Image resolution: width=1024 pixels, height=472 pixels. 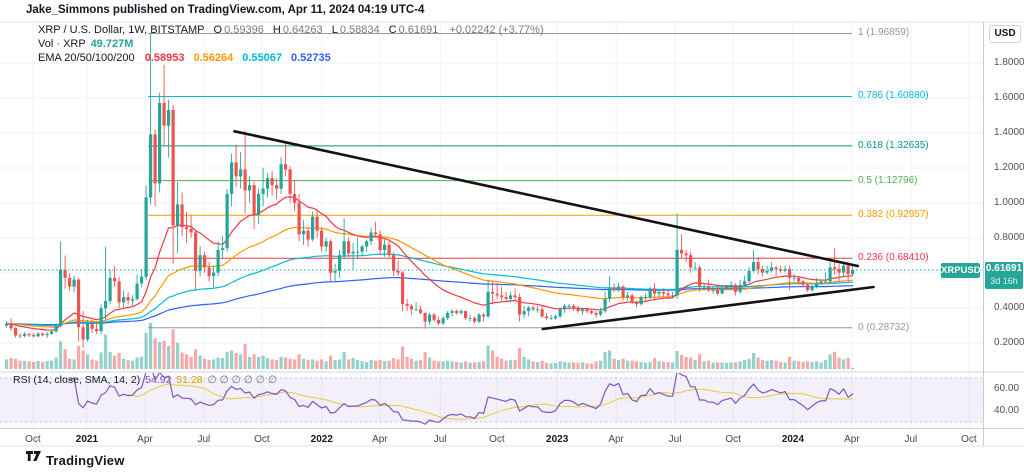 What do you see at coordinates (359, 30) in the screenshot?
I see `low-value: 0.58834` at bounding box center [359, 30].